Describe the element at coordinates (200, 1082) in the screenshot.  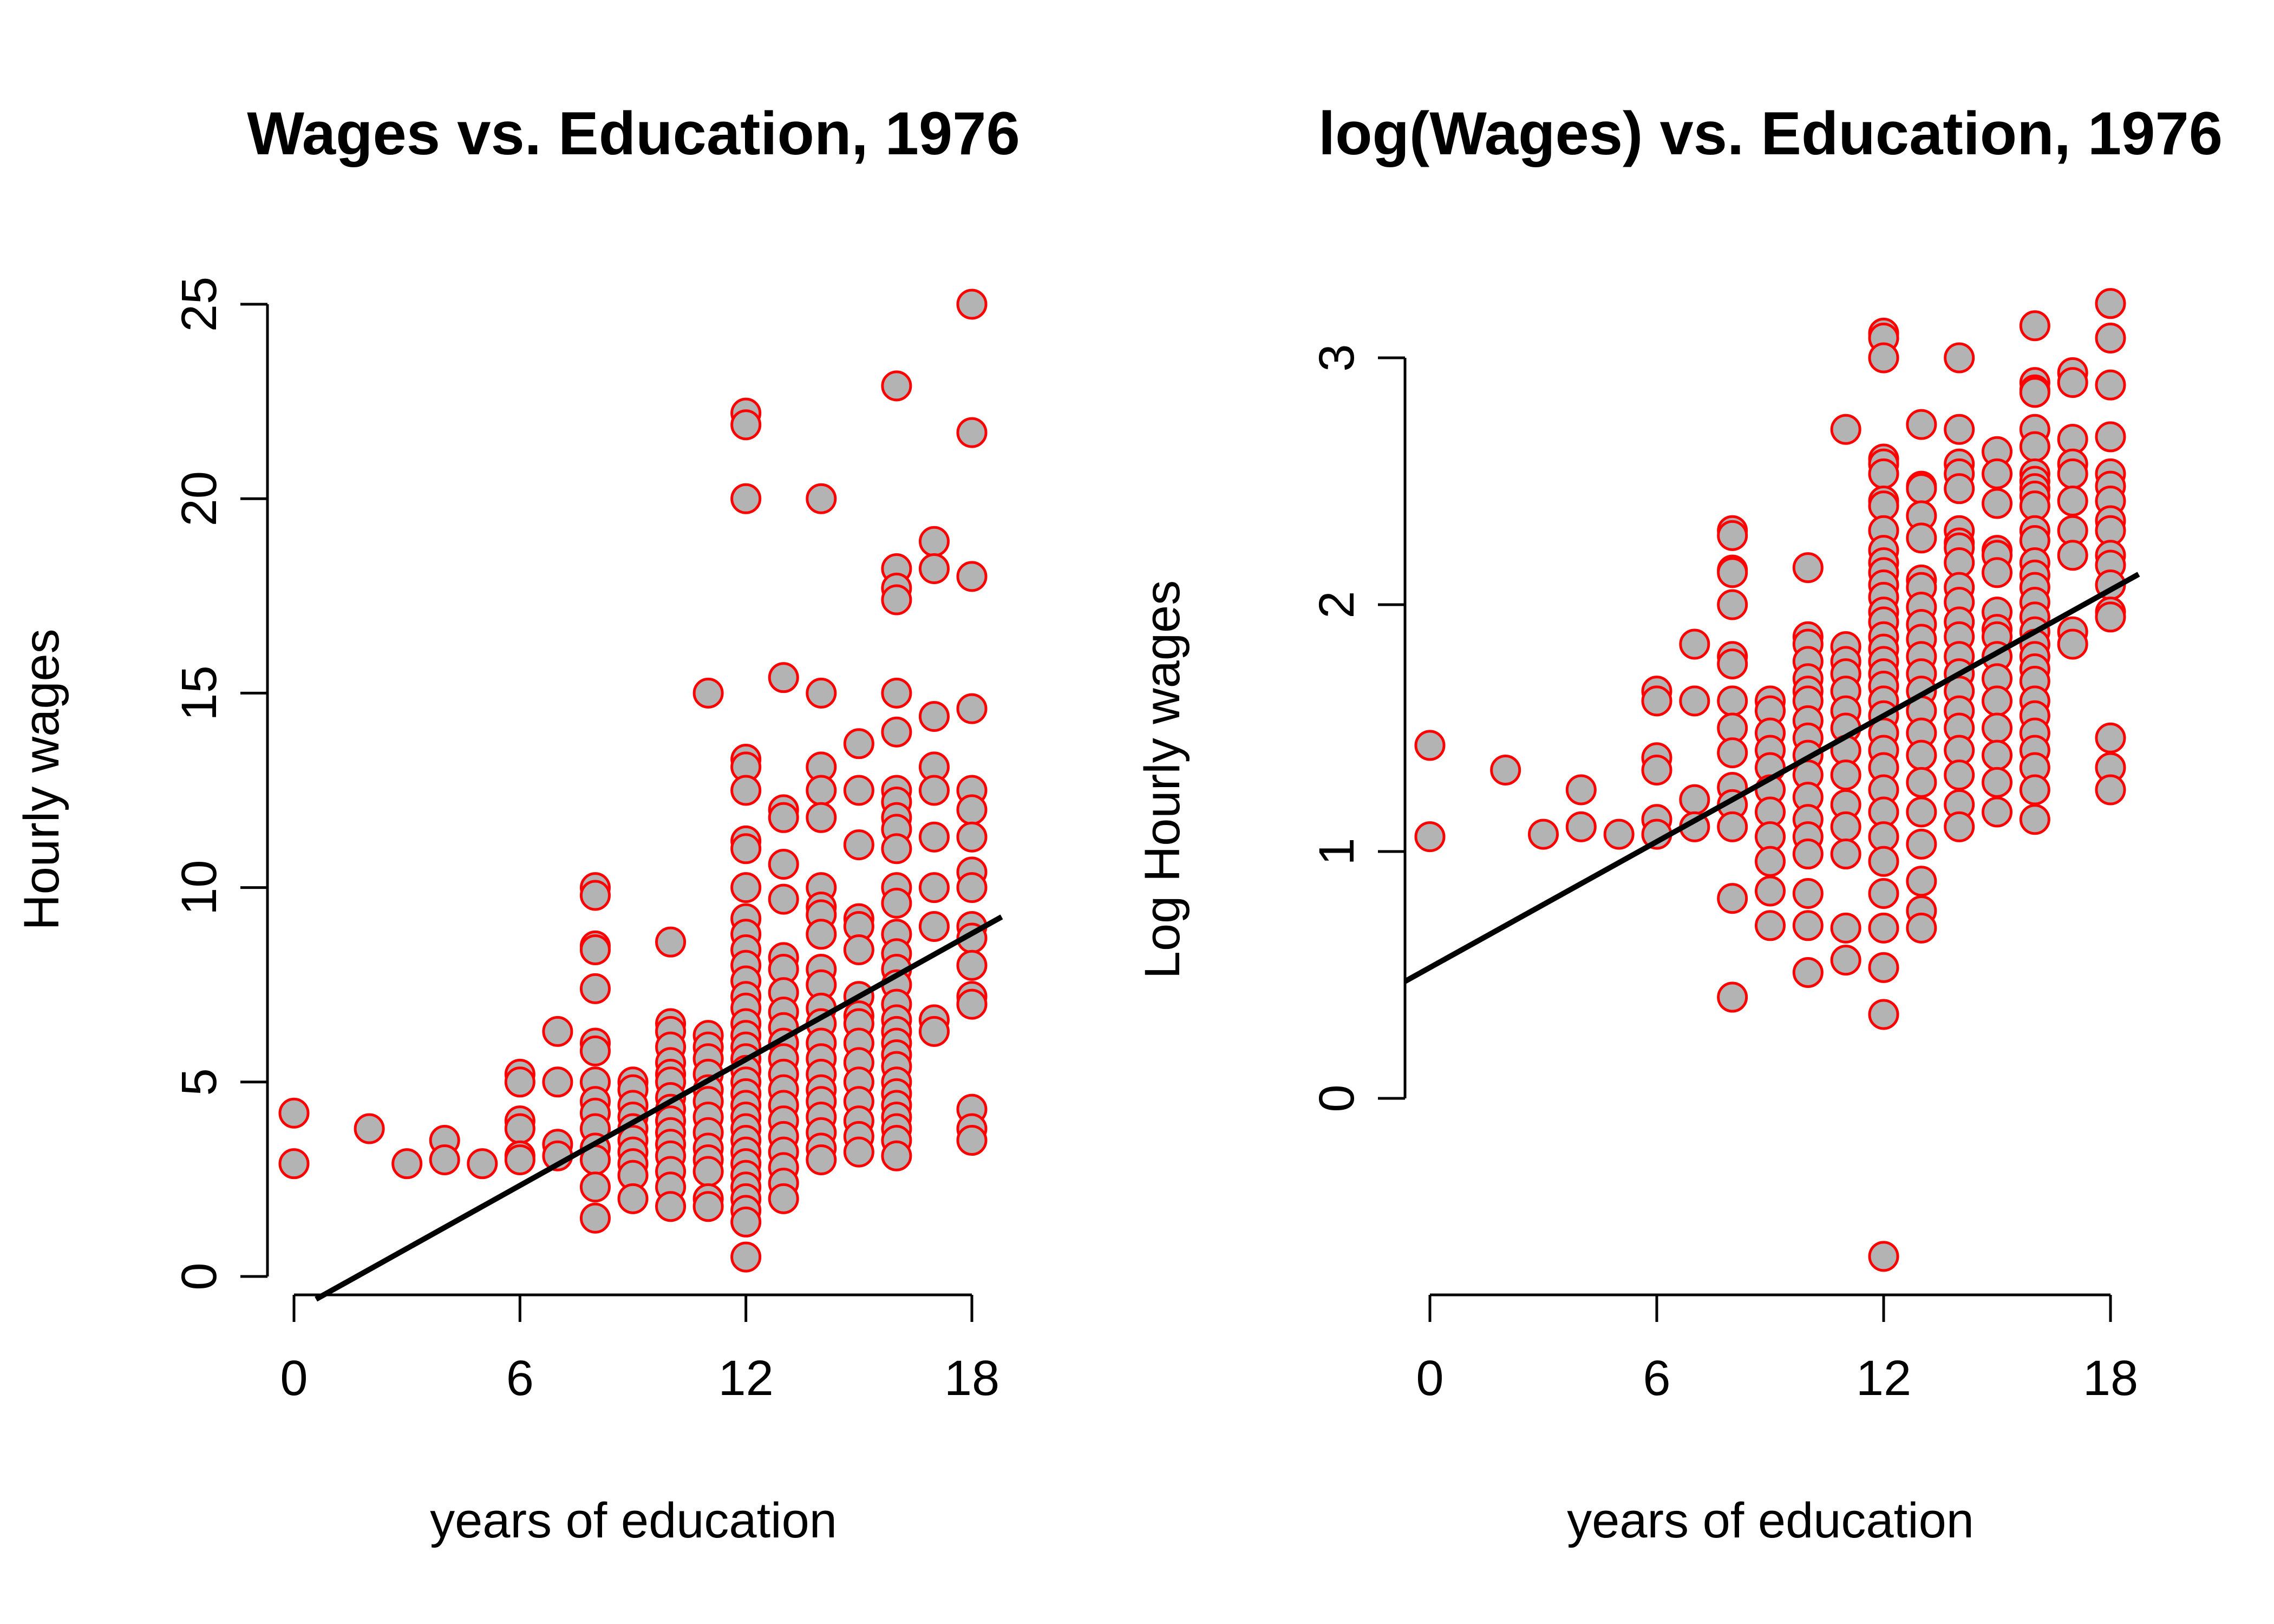
I see `y-tick-label: 5` at that location.